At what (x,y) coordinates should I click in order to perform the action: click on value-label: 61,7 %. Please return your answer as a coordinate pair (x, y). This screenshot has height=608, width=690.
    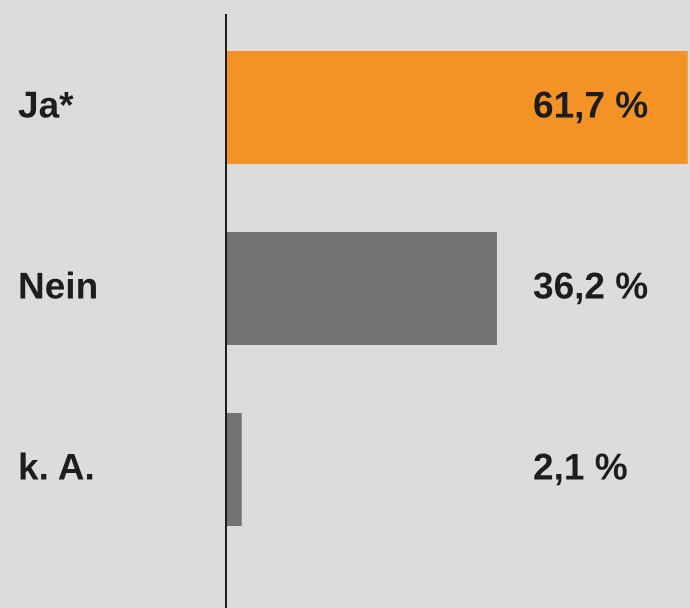
    Looking at the image, I should click on (590, 104).